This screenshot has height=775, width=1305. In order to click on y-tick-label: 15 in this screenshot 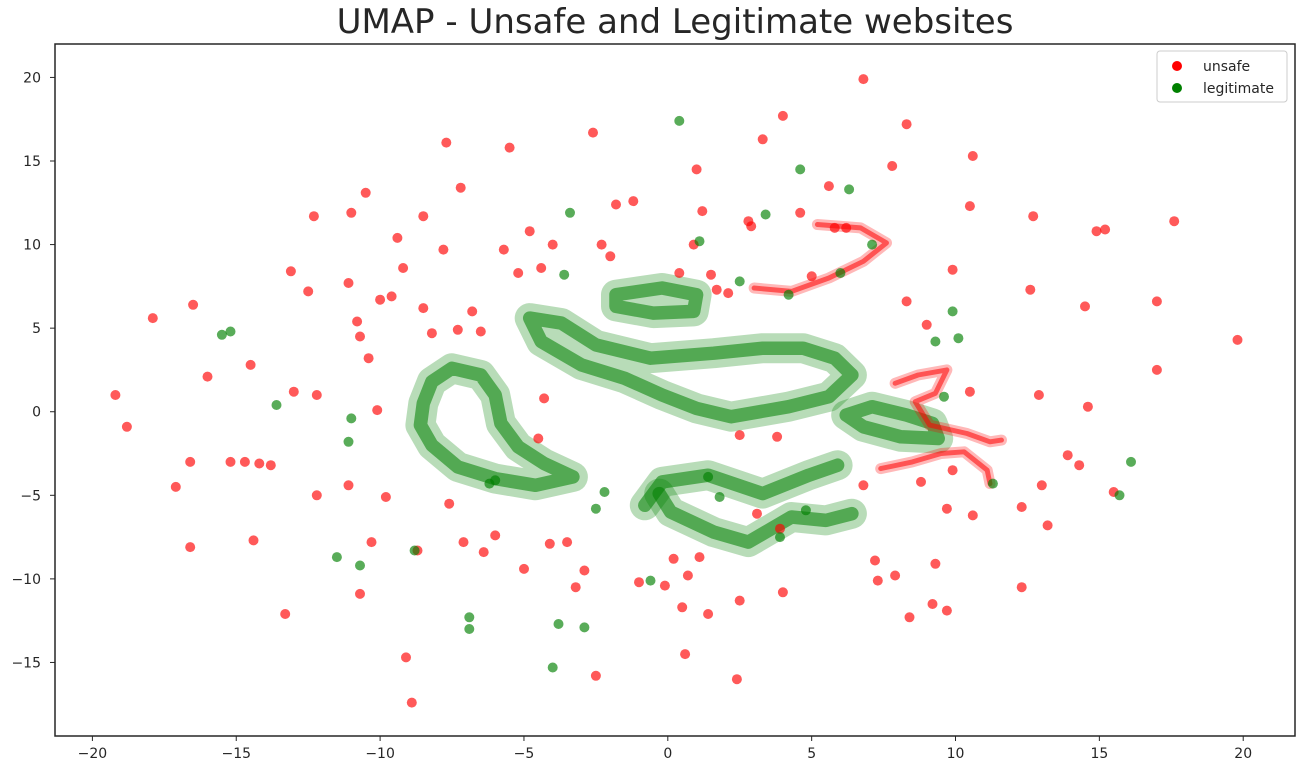, I will do `click(32, 162)`.